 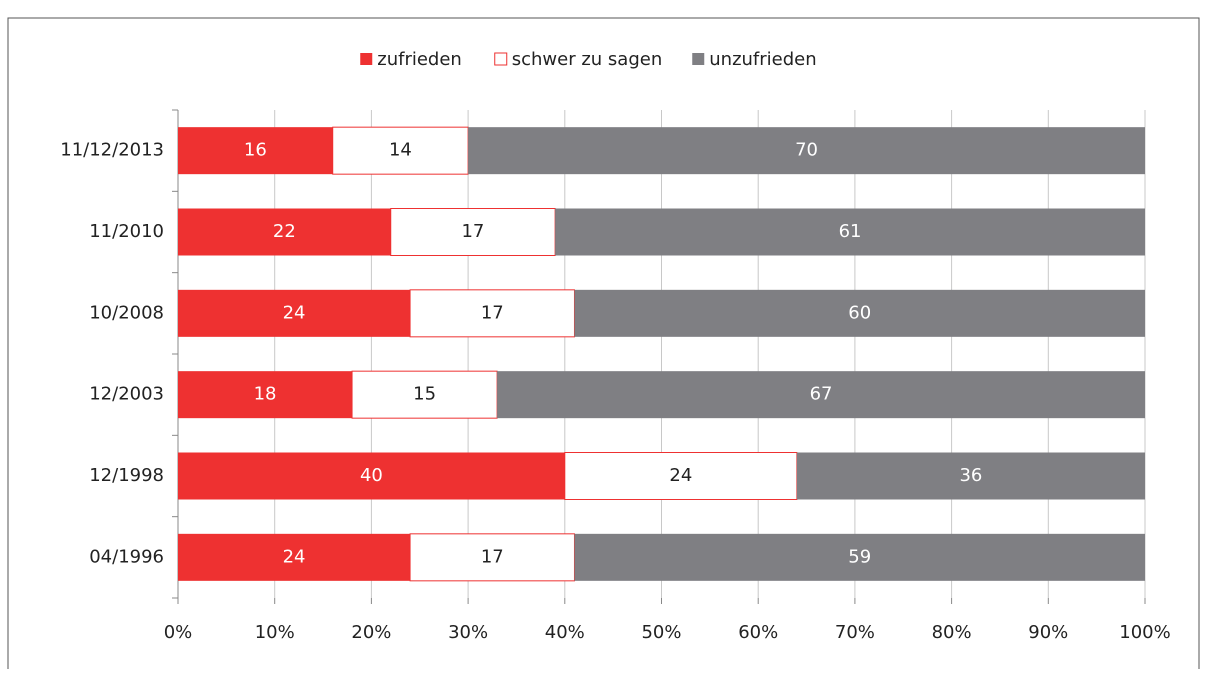 I want to click on x-tick-label: 50%, so click(x=661, y=632).